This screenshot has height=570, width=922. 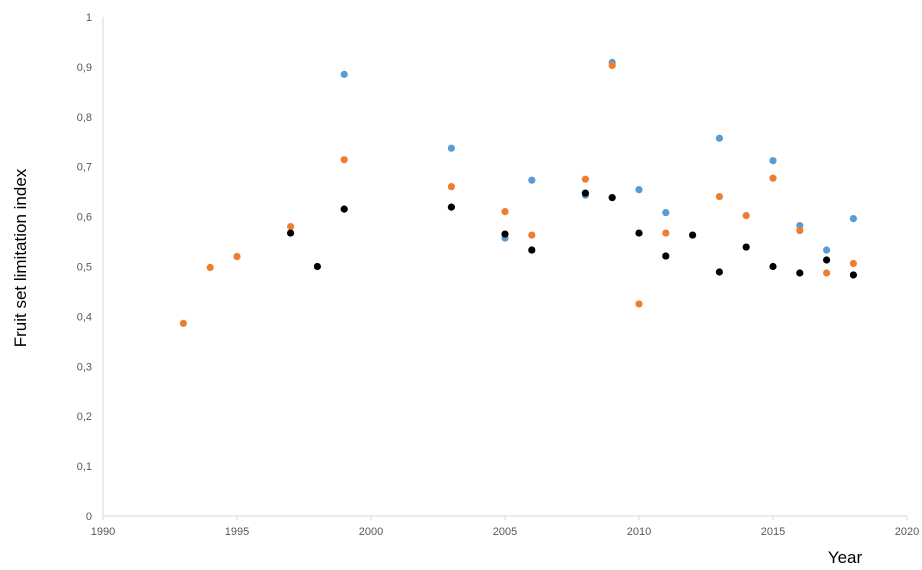 I want to click on y-tick-label: 0,1, so click(x=84, y=467).